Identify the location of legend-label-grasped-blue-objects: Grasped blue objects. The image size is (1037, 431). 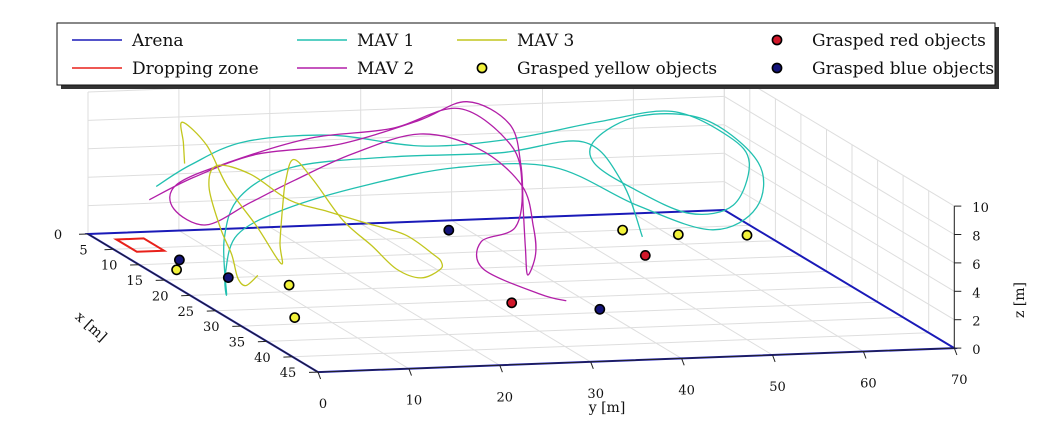
(903, 69).